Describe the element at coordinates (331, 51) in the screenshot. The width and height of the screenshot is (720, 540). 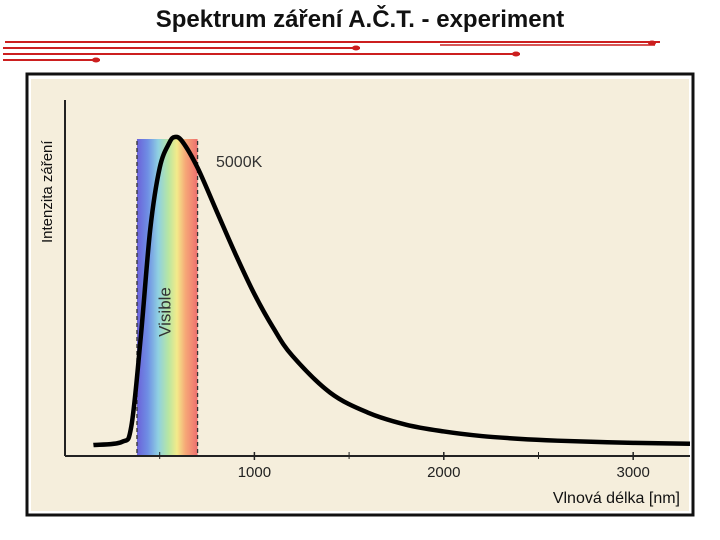
I see `title-underline-decoration` at that location.